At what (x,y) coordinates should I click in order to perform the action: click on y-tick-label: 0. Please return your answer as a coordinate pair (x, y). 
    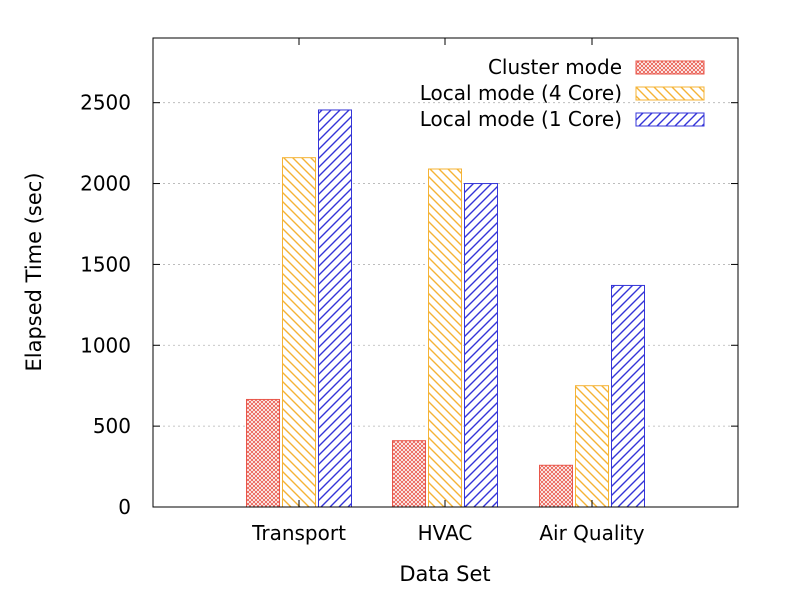
    Looking at the image, I should click on (124, 507).